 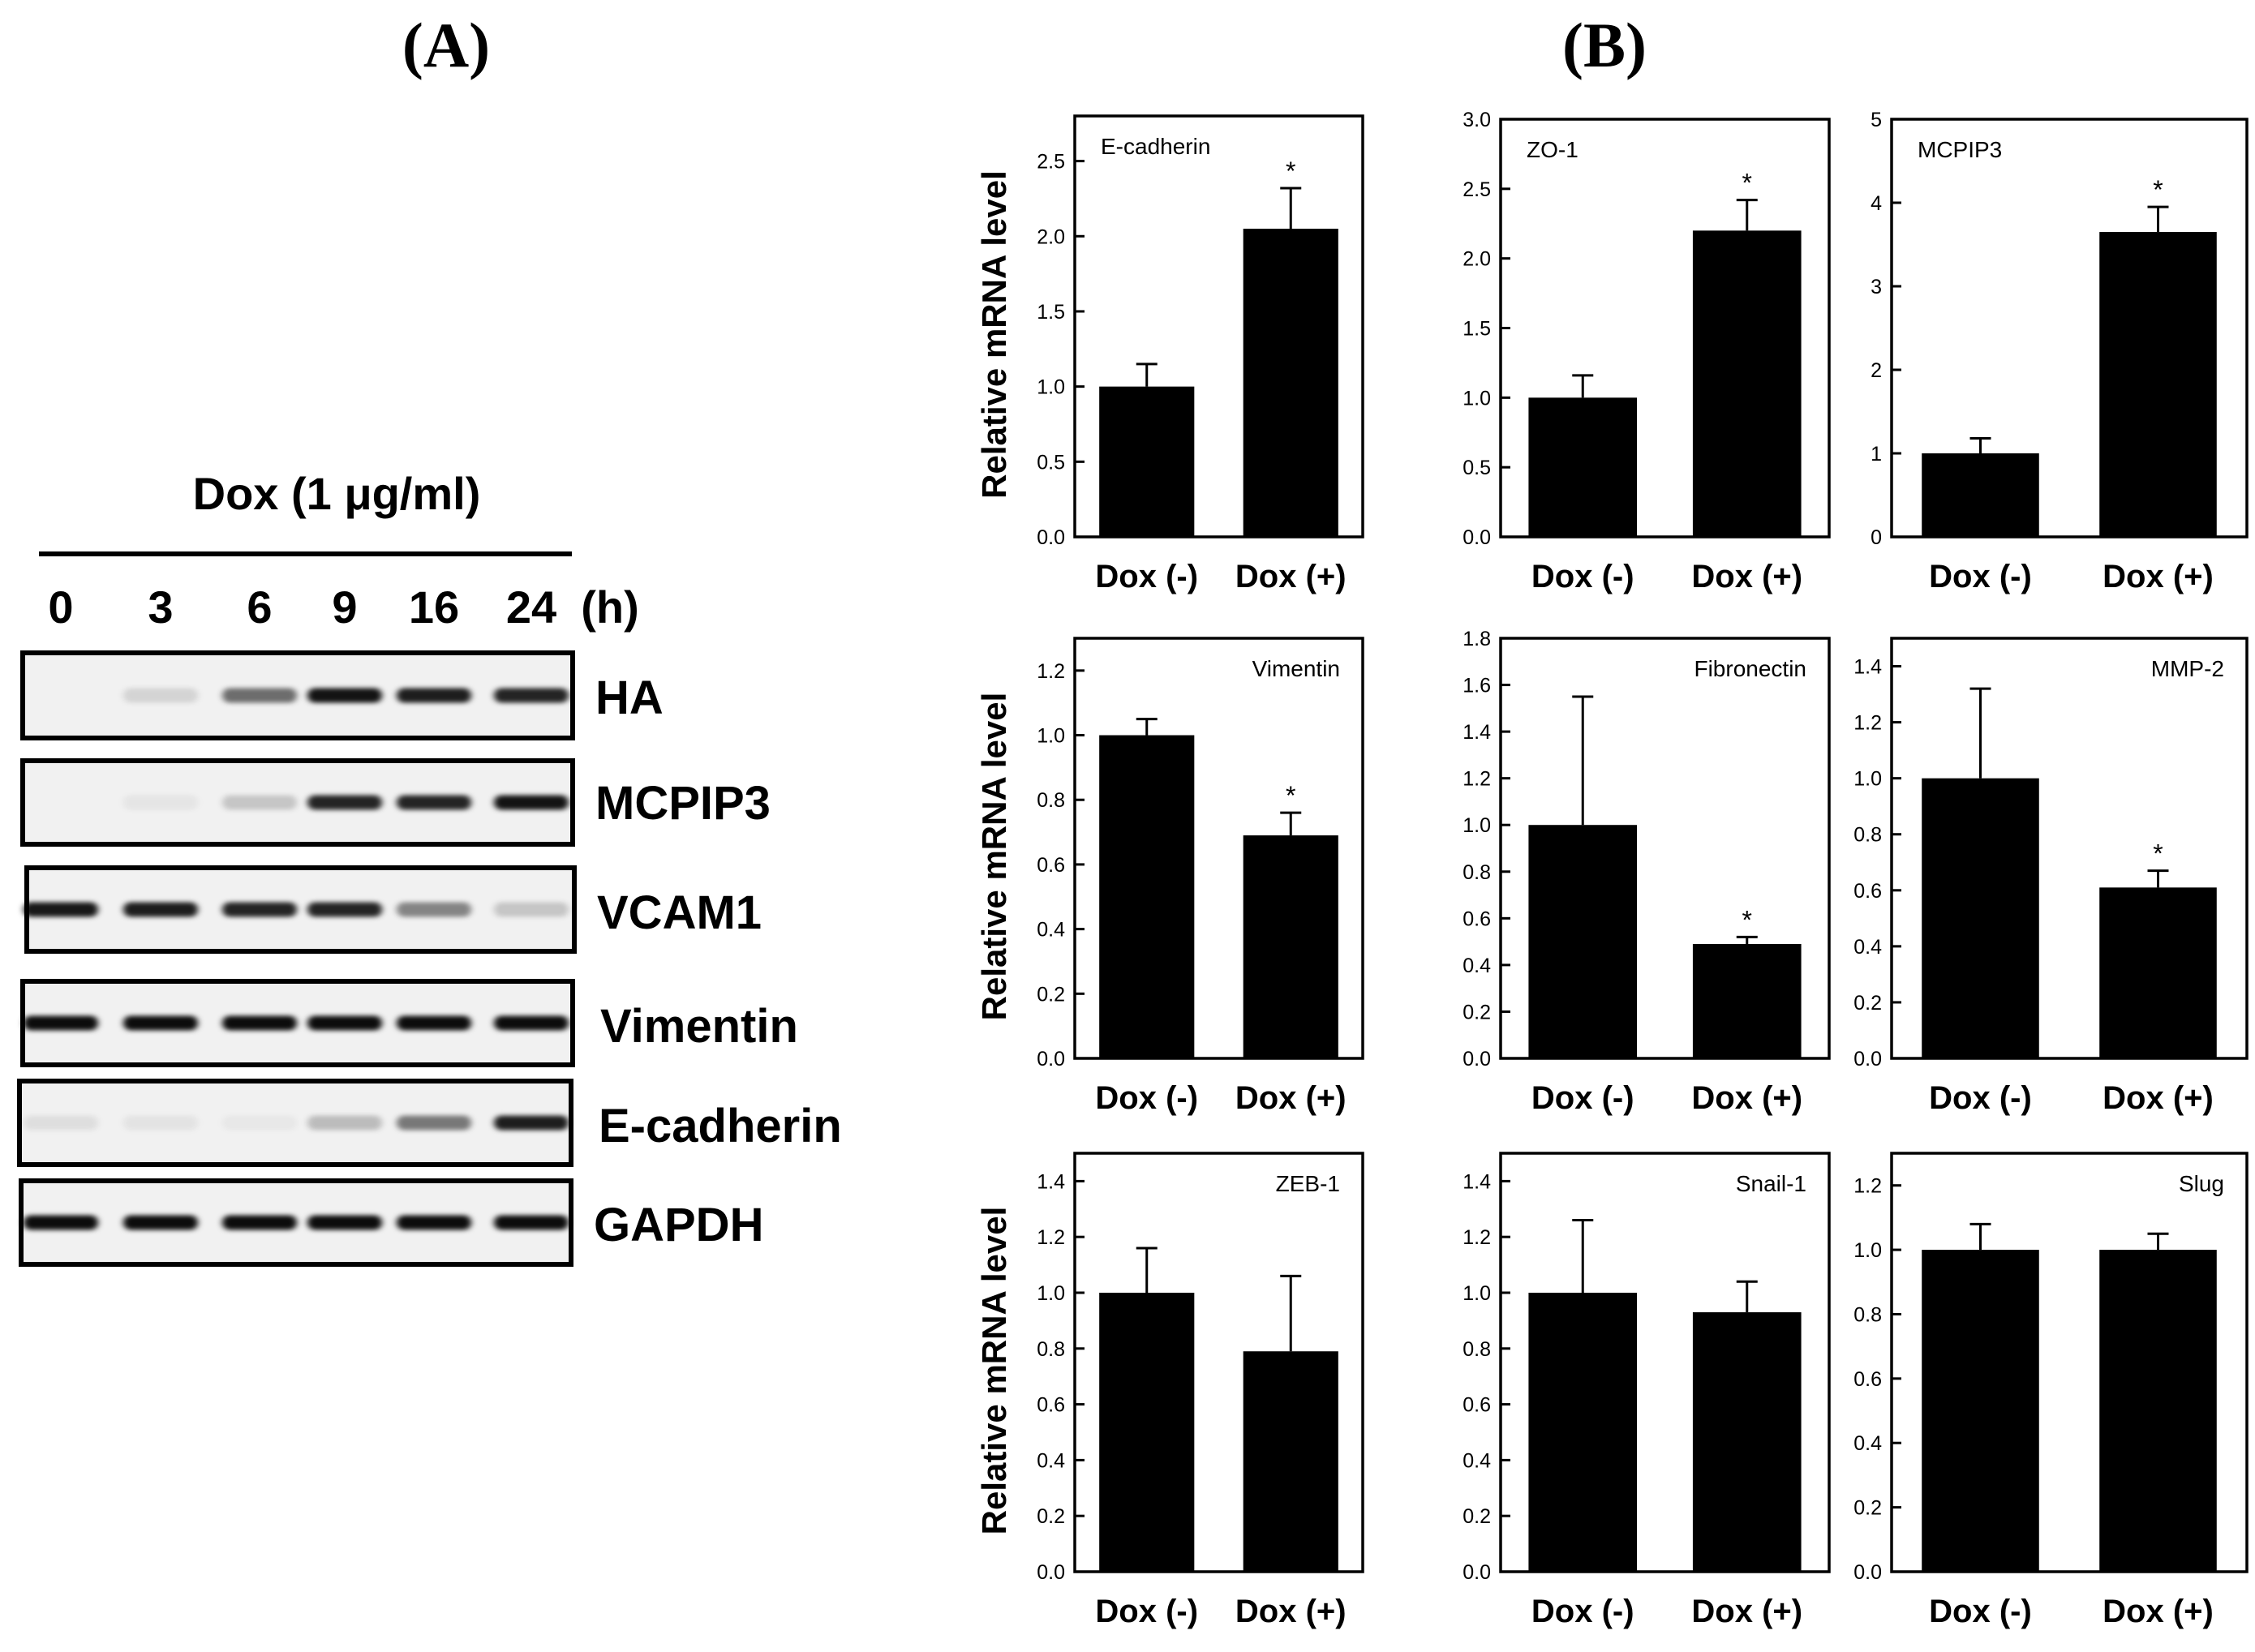 What do you see at coordinates (1867, 1186) in the screenshot?
I see `y-tick-label: 1.2` at bounding box center [1867, 1186].